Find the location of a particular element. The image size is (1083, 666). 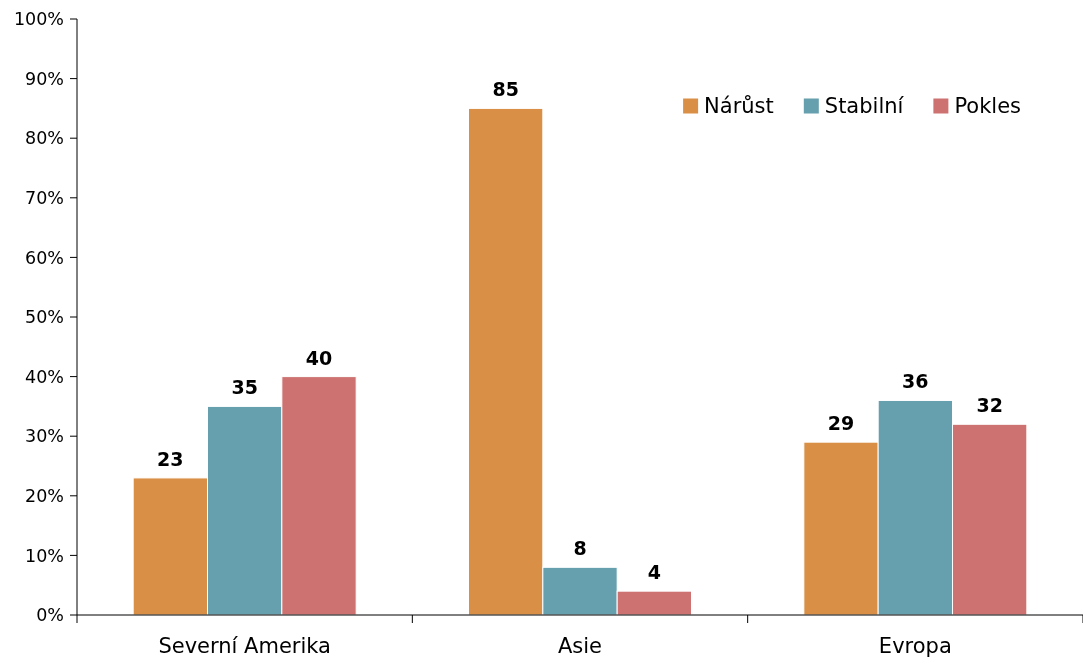

data-label: 8 is located at coordinates (580, 548).